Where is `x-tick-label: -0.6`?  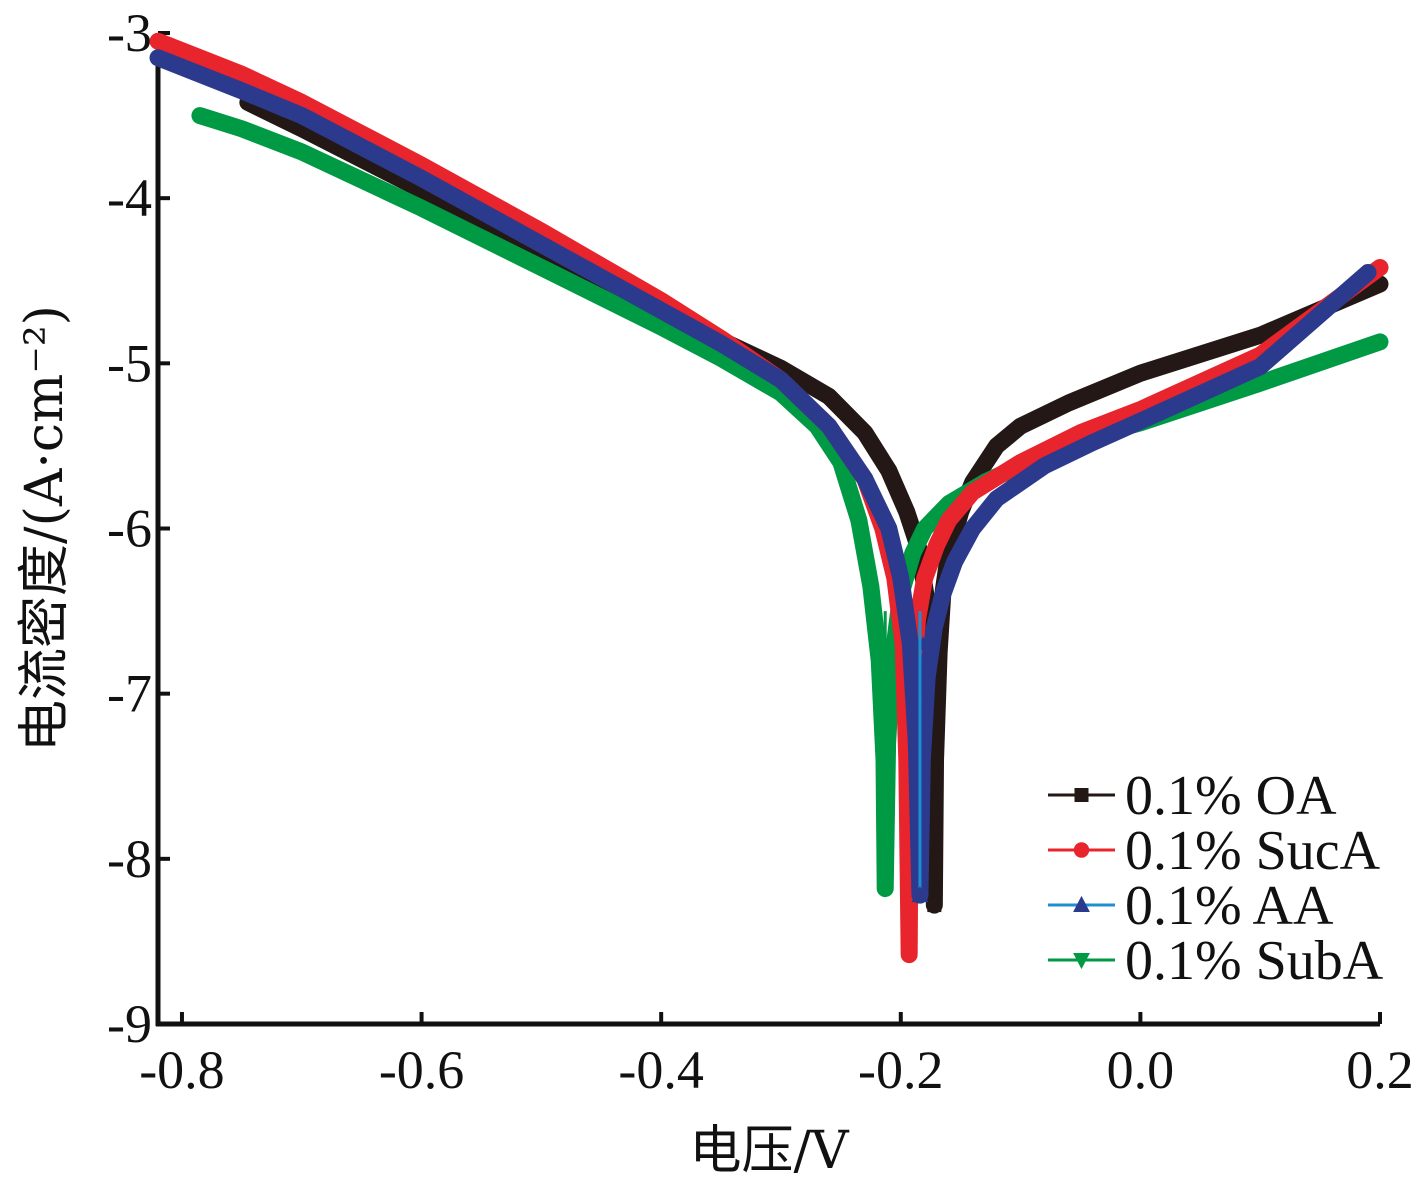
x-tick-label: -0.6 is located at coordinates (421, 1070).